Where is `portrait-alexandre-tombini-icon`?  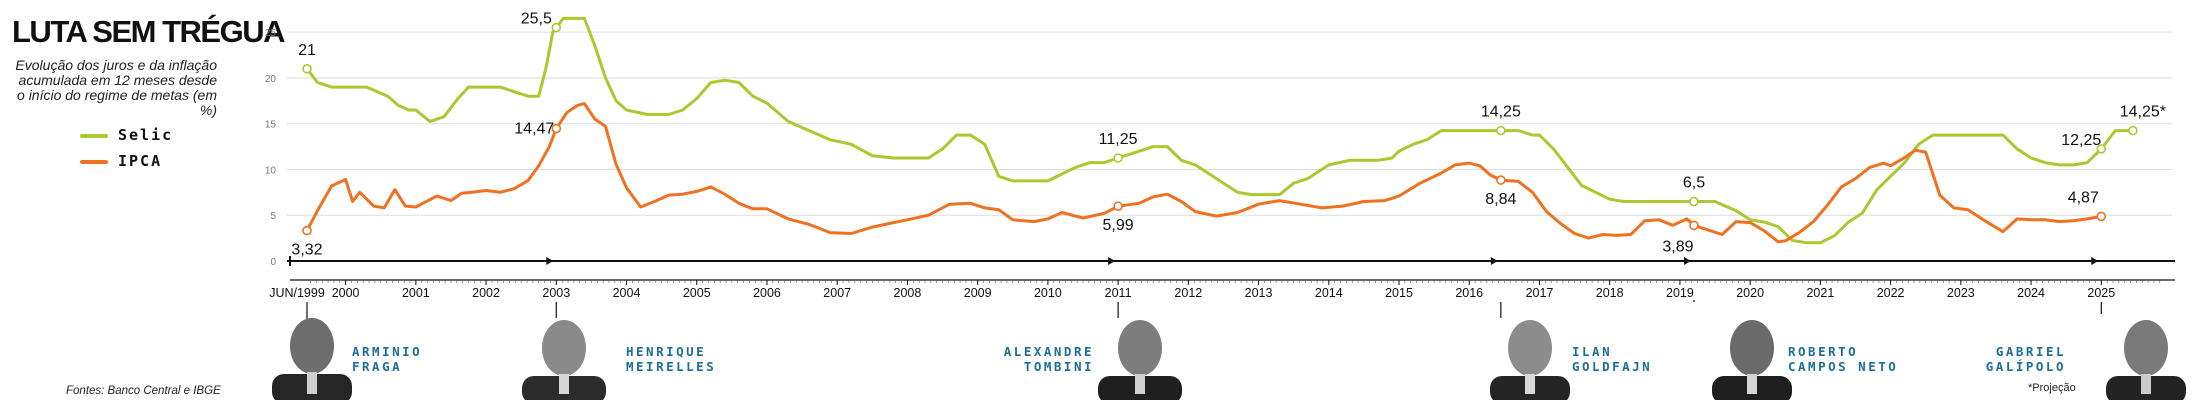
portrait-alexandre-tombini-icon is located at coordinates (1140, 354).